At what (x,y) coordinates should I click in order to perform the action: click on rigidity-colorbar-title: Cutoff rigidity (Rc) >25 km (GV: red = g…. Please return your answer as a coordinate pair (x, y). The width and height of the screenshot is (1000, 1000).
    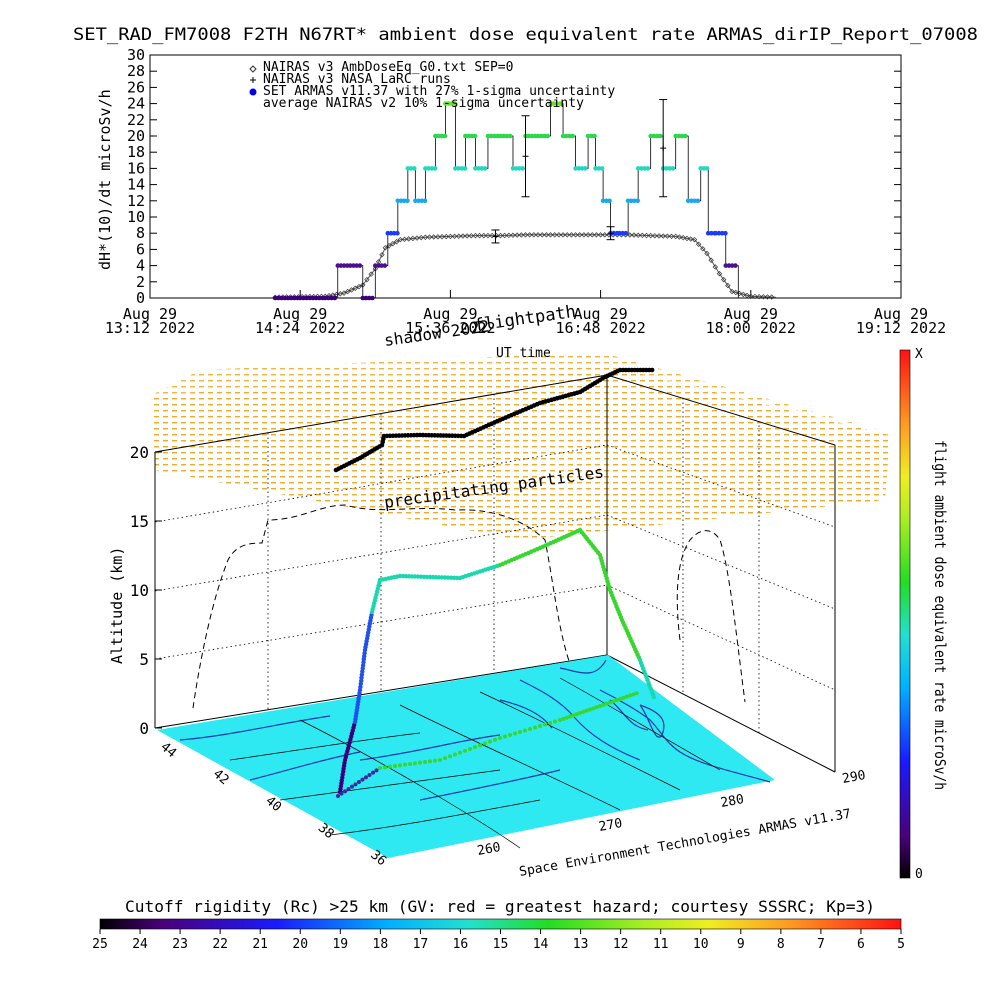
    Looking at the image, I should click on (500, 906).